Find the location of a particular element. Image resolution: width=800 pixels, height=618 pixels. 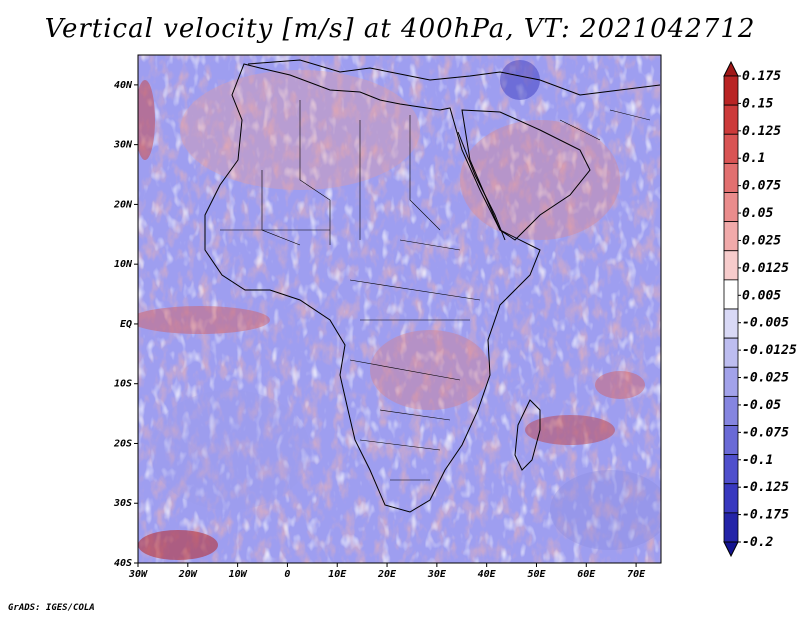

lon-tick-label: 50E is located at coordinates (536, 574).